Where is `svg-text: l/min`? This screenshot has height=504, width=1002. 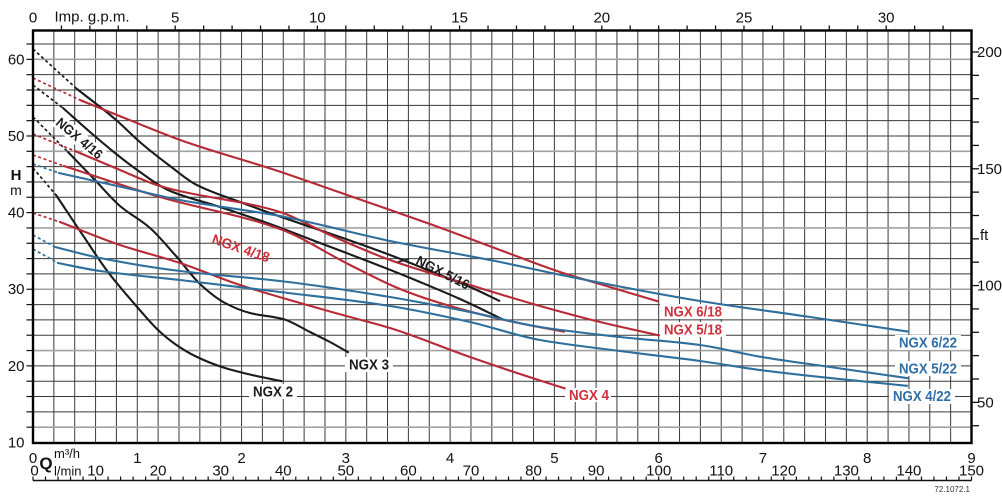
svg-text: l/min is located at coordinates (67, 471).